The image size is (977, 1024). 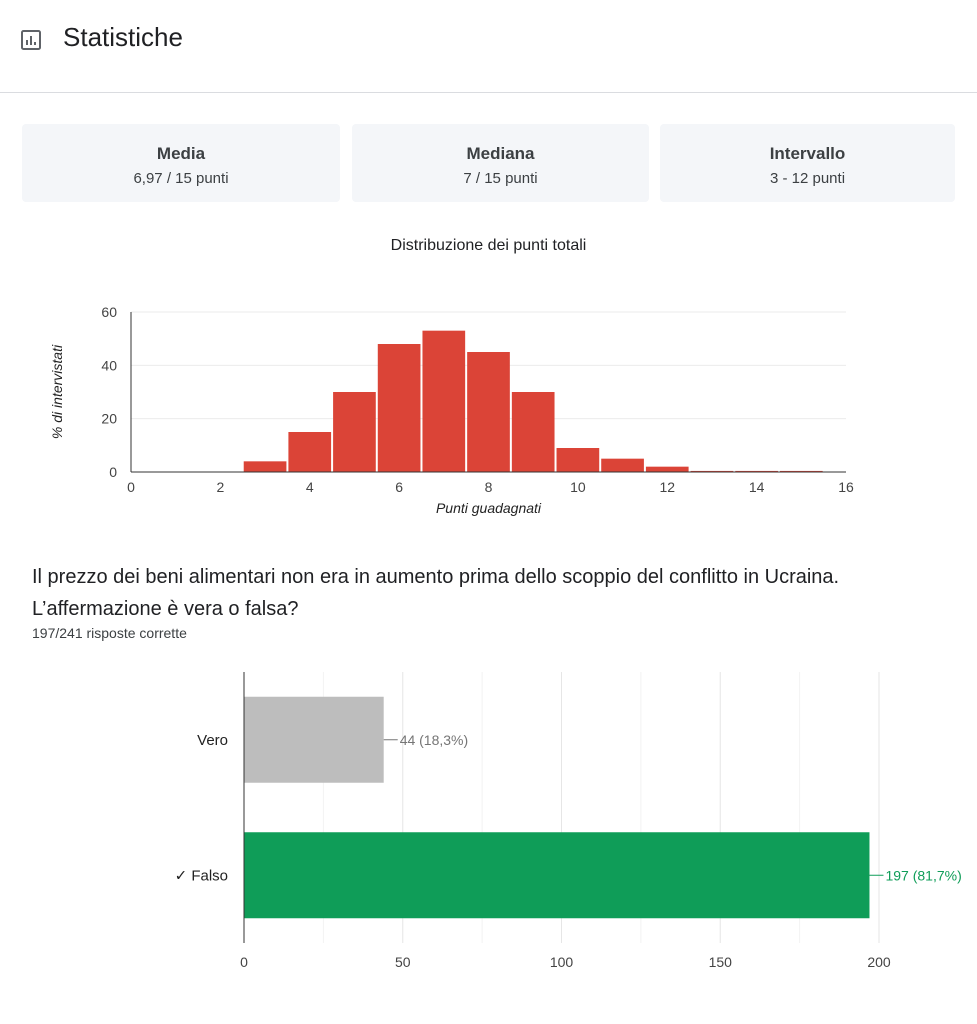 What do you see at coordinates (123, 37) in the screenshot?
I see `page-title: Statistiche` at bounding box center [123, 37].